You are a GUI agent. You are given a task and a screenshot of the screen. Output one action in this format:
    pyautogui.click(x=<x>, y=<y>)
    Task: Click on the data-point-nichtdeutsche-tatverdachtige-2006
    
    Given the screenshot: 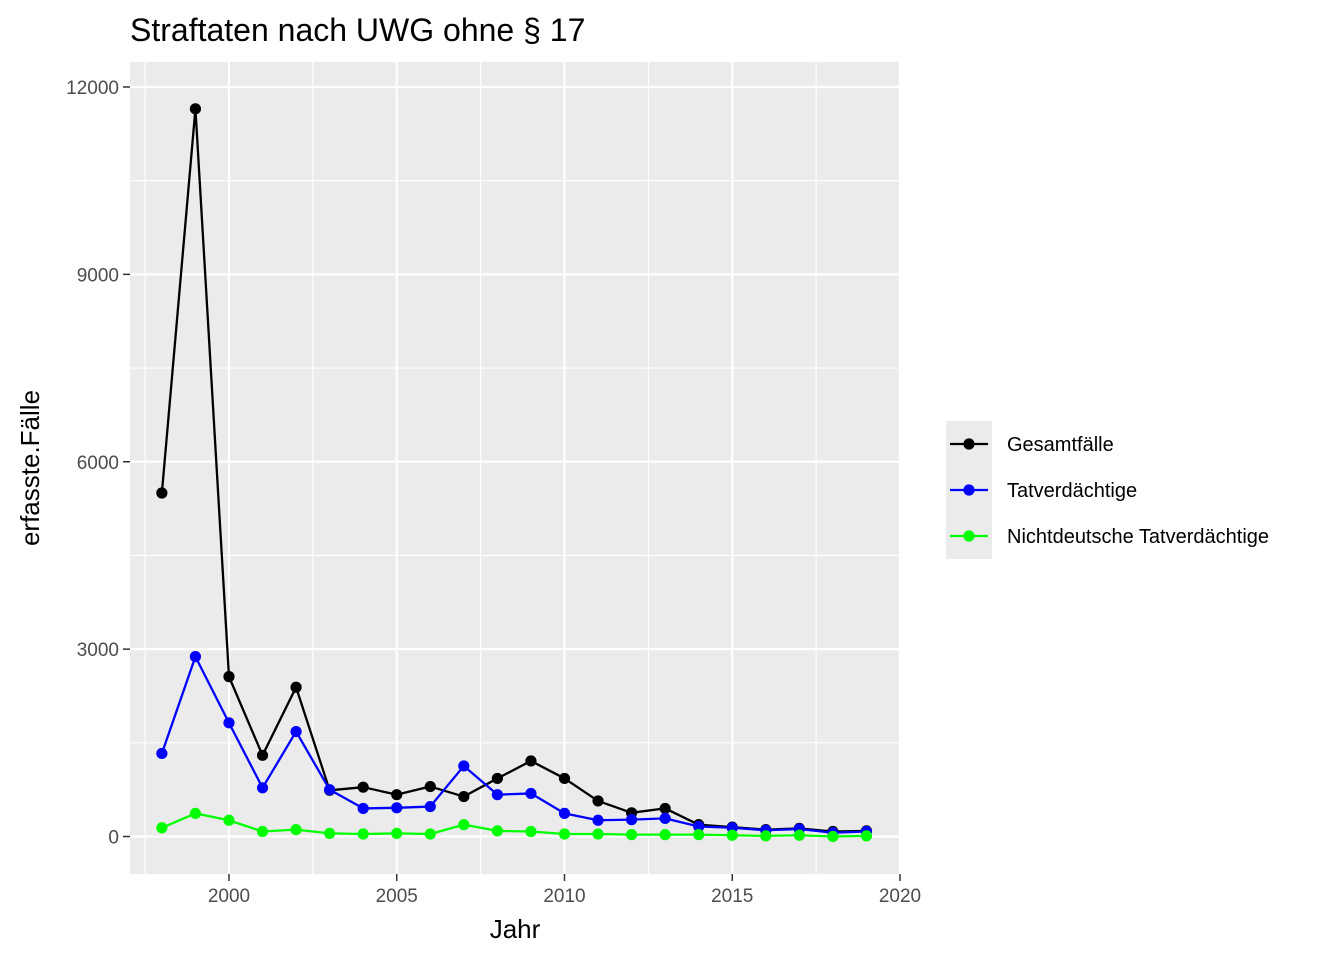 What is the action you would take?
    pyautogui.click(x=430, y=834)
    